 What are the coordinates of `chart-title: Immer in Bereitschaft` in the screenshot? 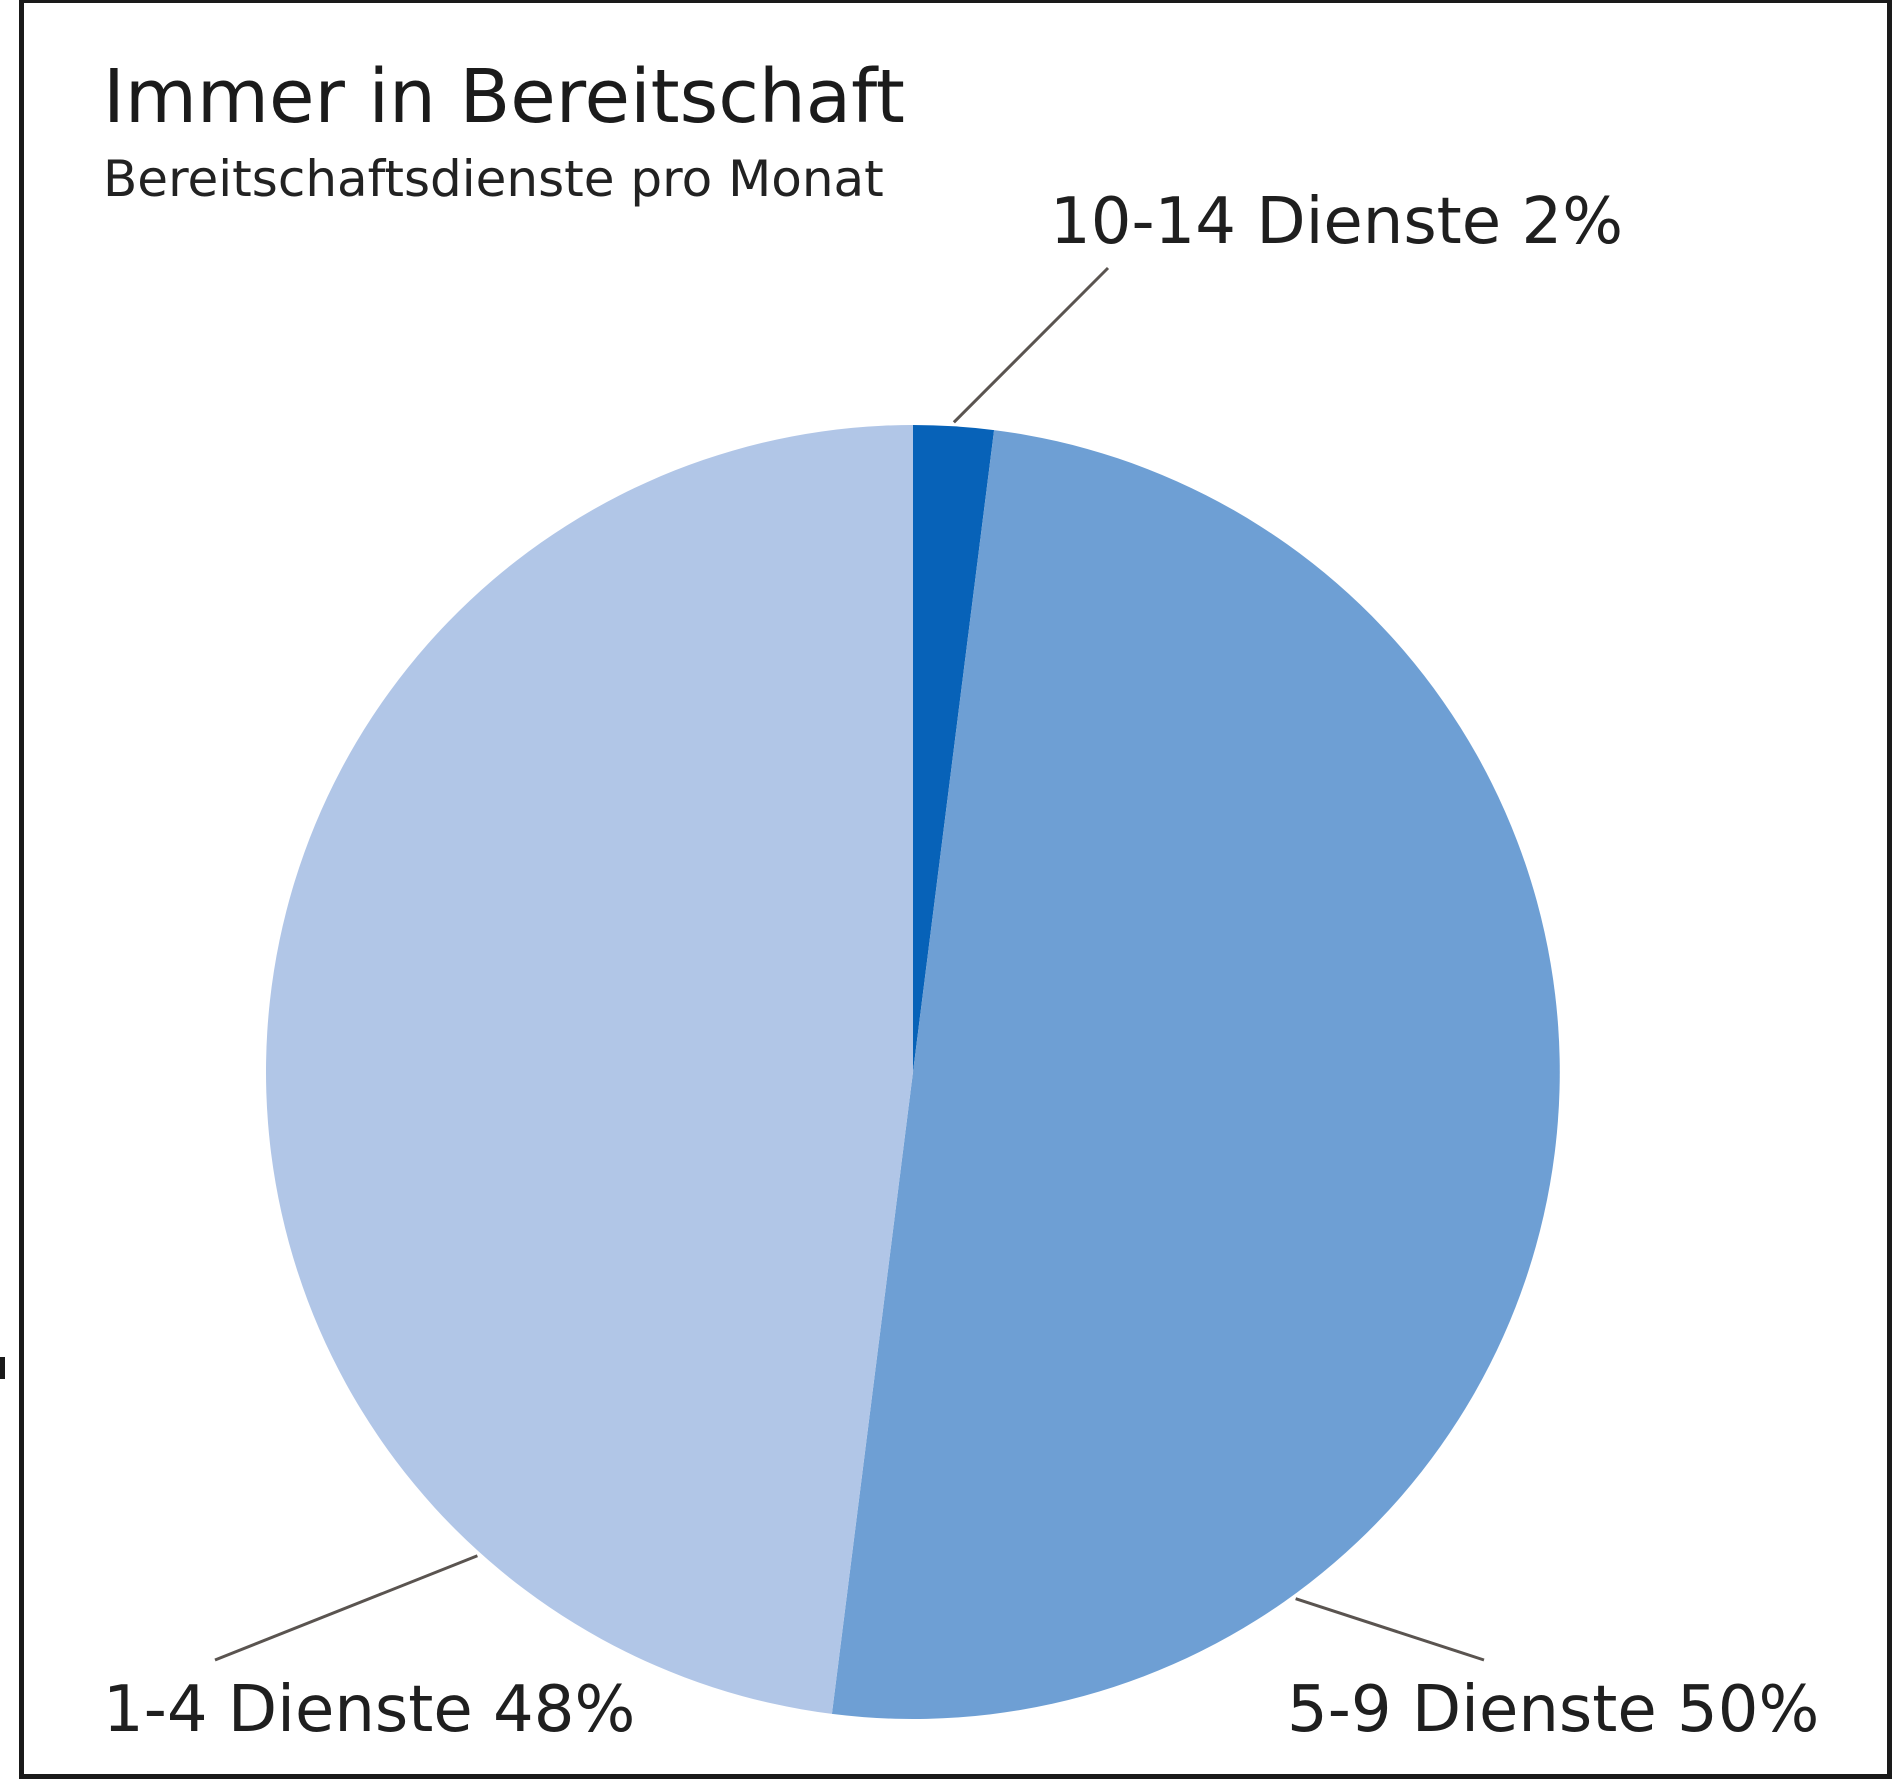 It's located at (504, 97).